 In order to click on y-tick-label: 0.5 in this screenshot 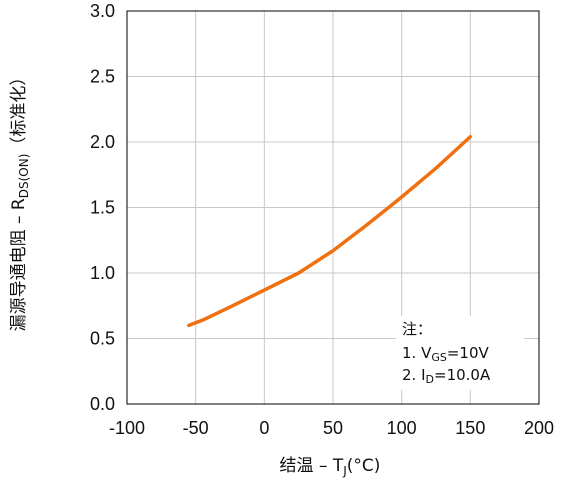, I will do `click(102, 339)`.